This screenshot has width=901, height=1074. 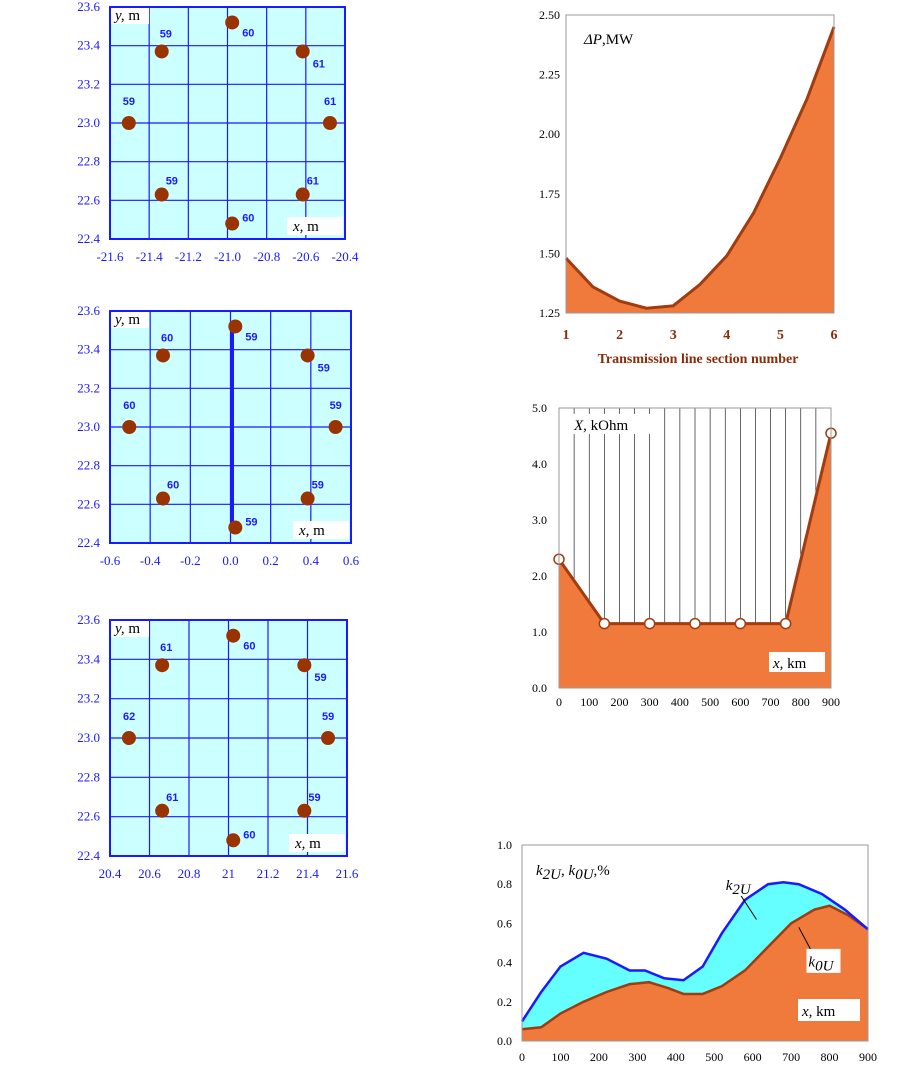 I want to click on x-tick-label: 3, so click(x=673, y=335).